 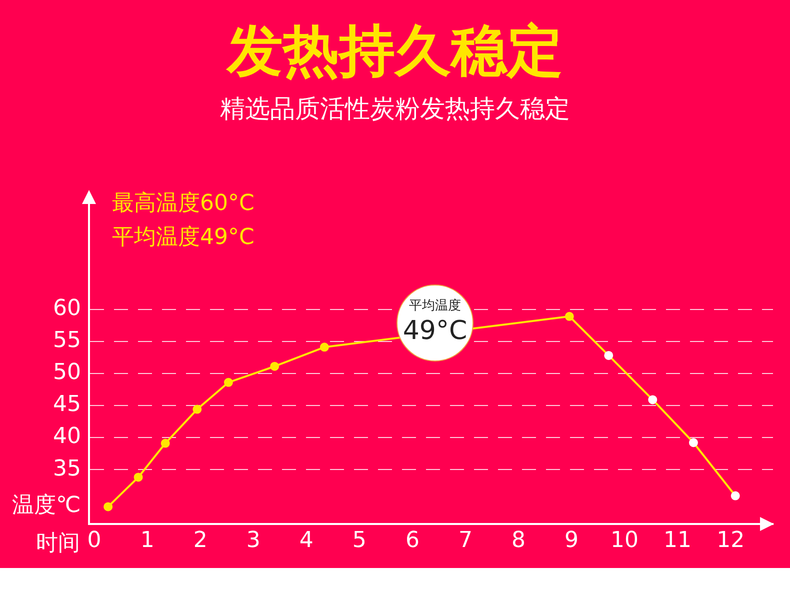 I want to click on annotation: 平均温度49°C, so click(x=183, y=238).